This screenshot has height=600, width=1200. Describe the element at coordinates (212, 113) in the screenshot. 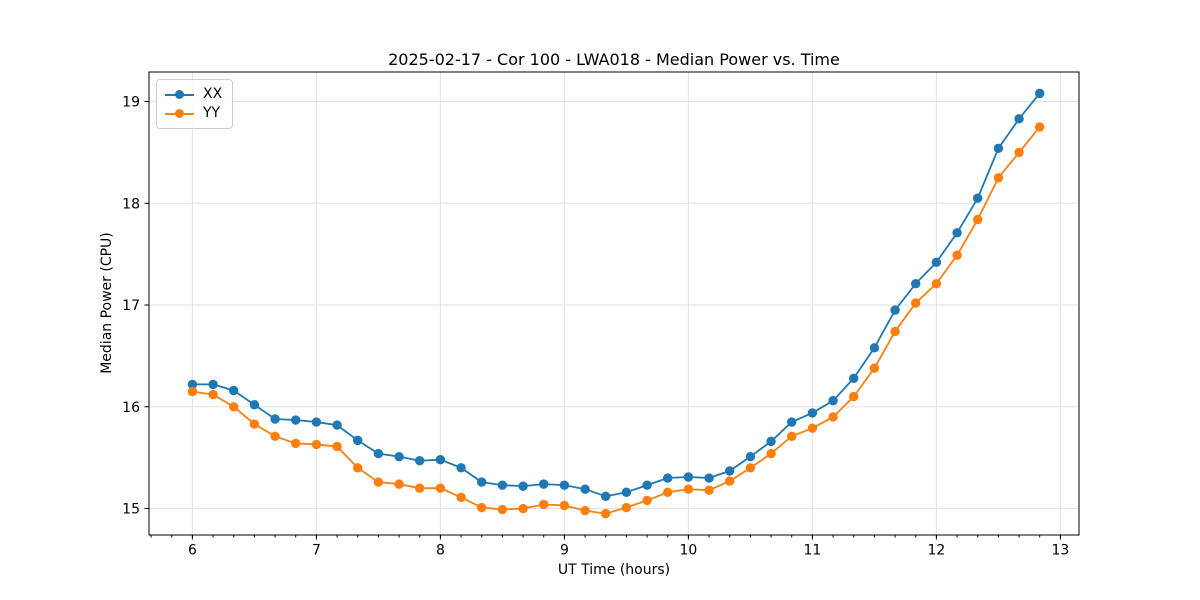

I see `legend-label-yy: YY` at that location.